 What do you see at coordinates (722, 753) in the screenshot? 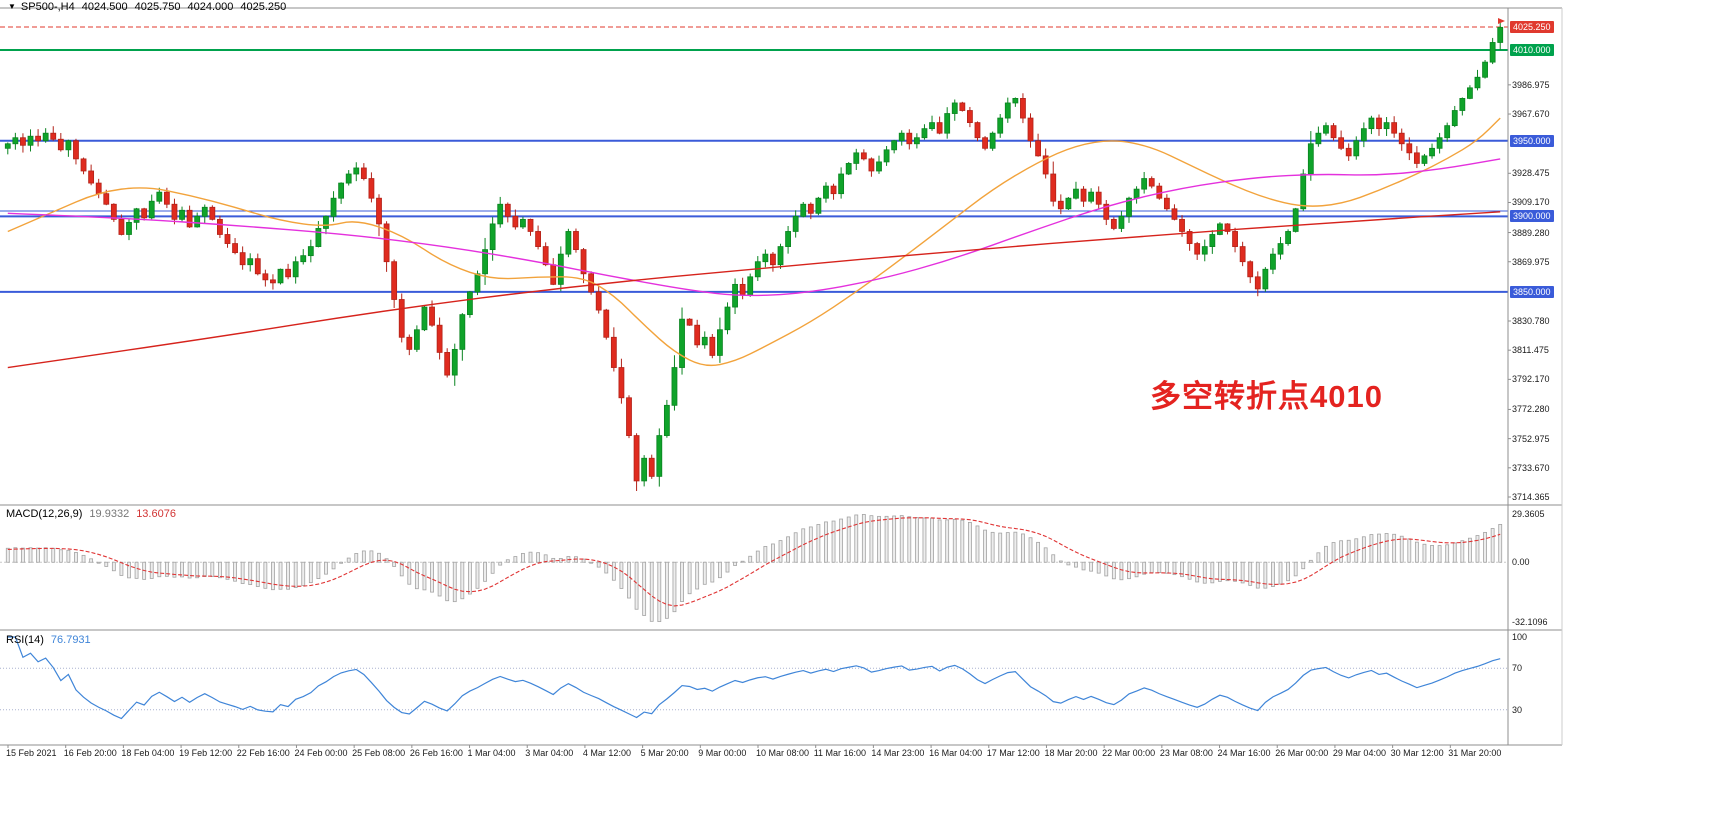
I see `time-label: 9 Mar 00:00` at bounding box center [722, 753].